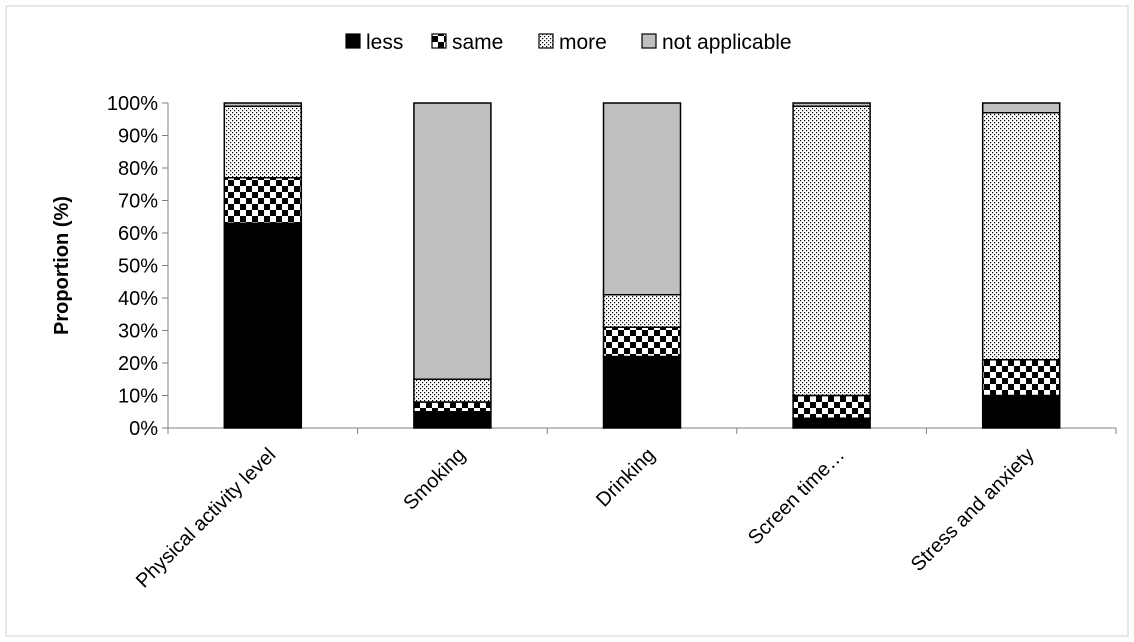  What do you see at coordinates (649, 41) in the screenshot?
I see `legend-swatch-not-applicable` at bounding box center [649, 41].